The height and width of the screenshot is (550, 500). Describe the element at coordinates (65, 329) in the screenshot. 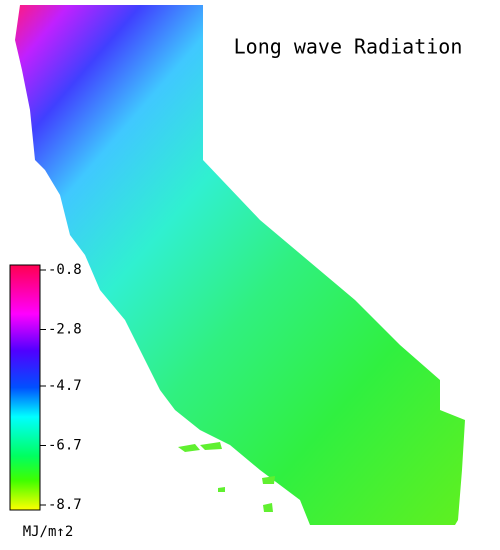

I see `colorbar-tick-label: -2.8` at that location.